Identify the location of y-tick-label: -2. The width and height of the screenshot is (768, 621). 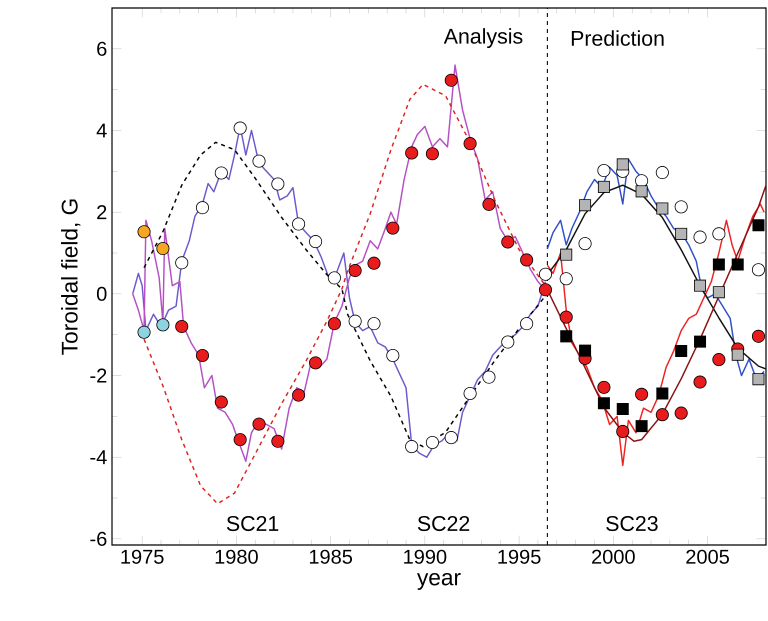
(98, 375).